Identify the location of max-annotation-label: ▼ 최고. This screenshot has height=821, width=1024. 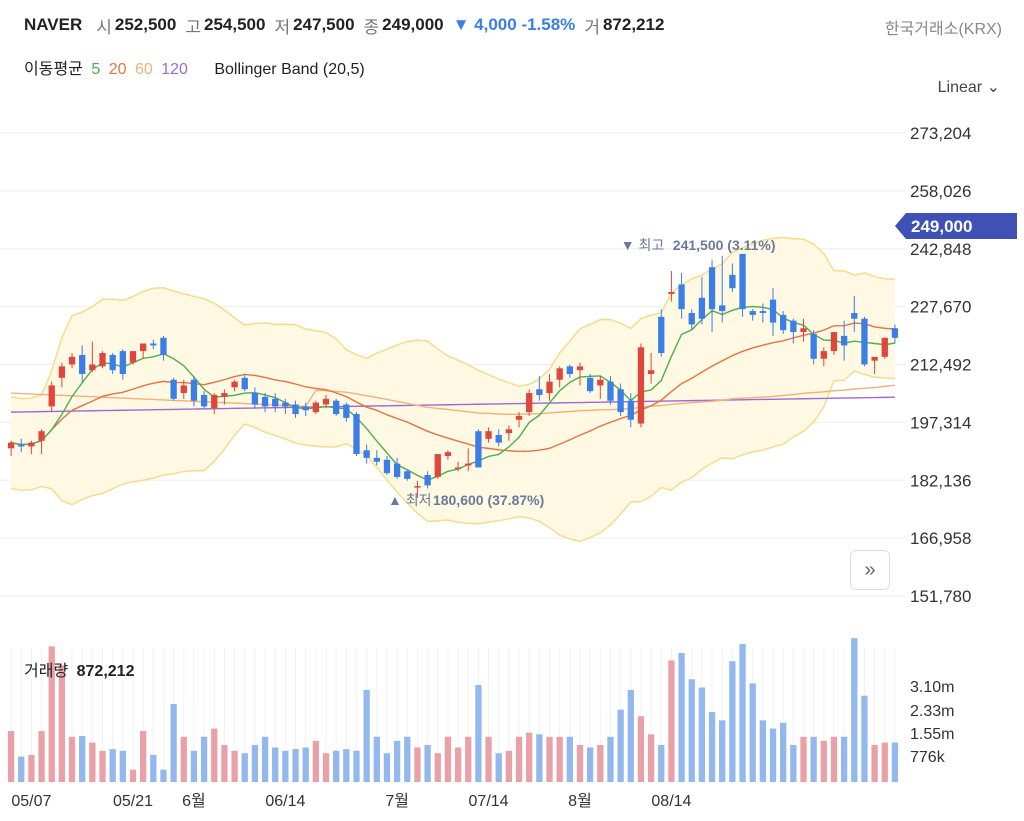
(643, 245).